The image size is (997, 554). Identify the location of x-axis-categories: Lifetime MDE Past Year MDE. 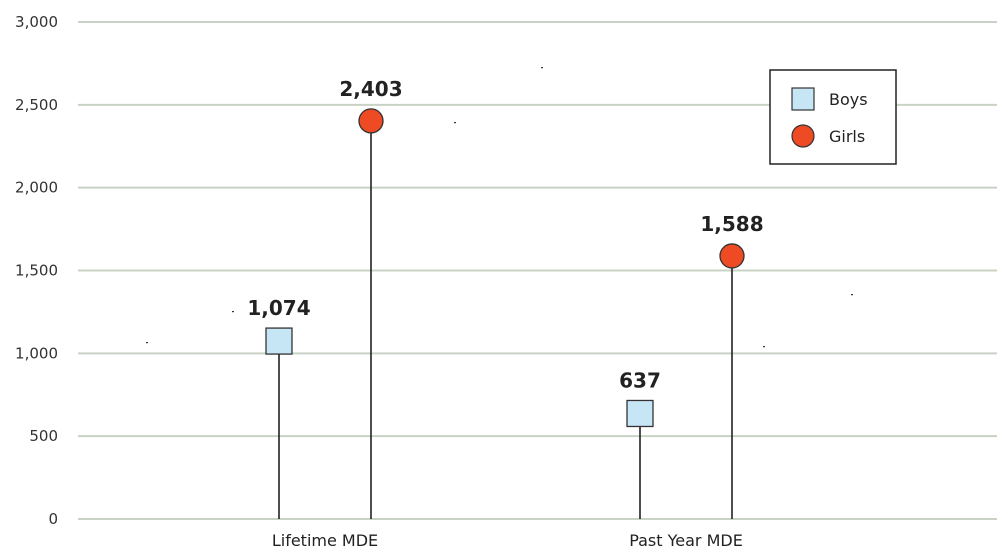
(507, 540).